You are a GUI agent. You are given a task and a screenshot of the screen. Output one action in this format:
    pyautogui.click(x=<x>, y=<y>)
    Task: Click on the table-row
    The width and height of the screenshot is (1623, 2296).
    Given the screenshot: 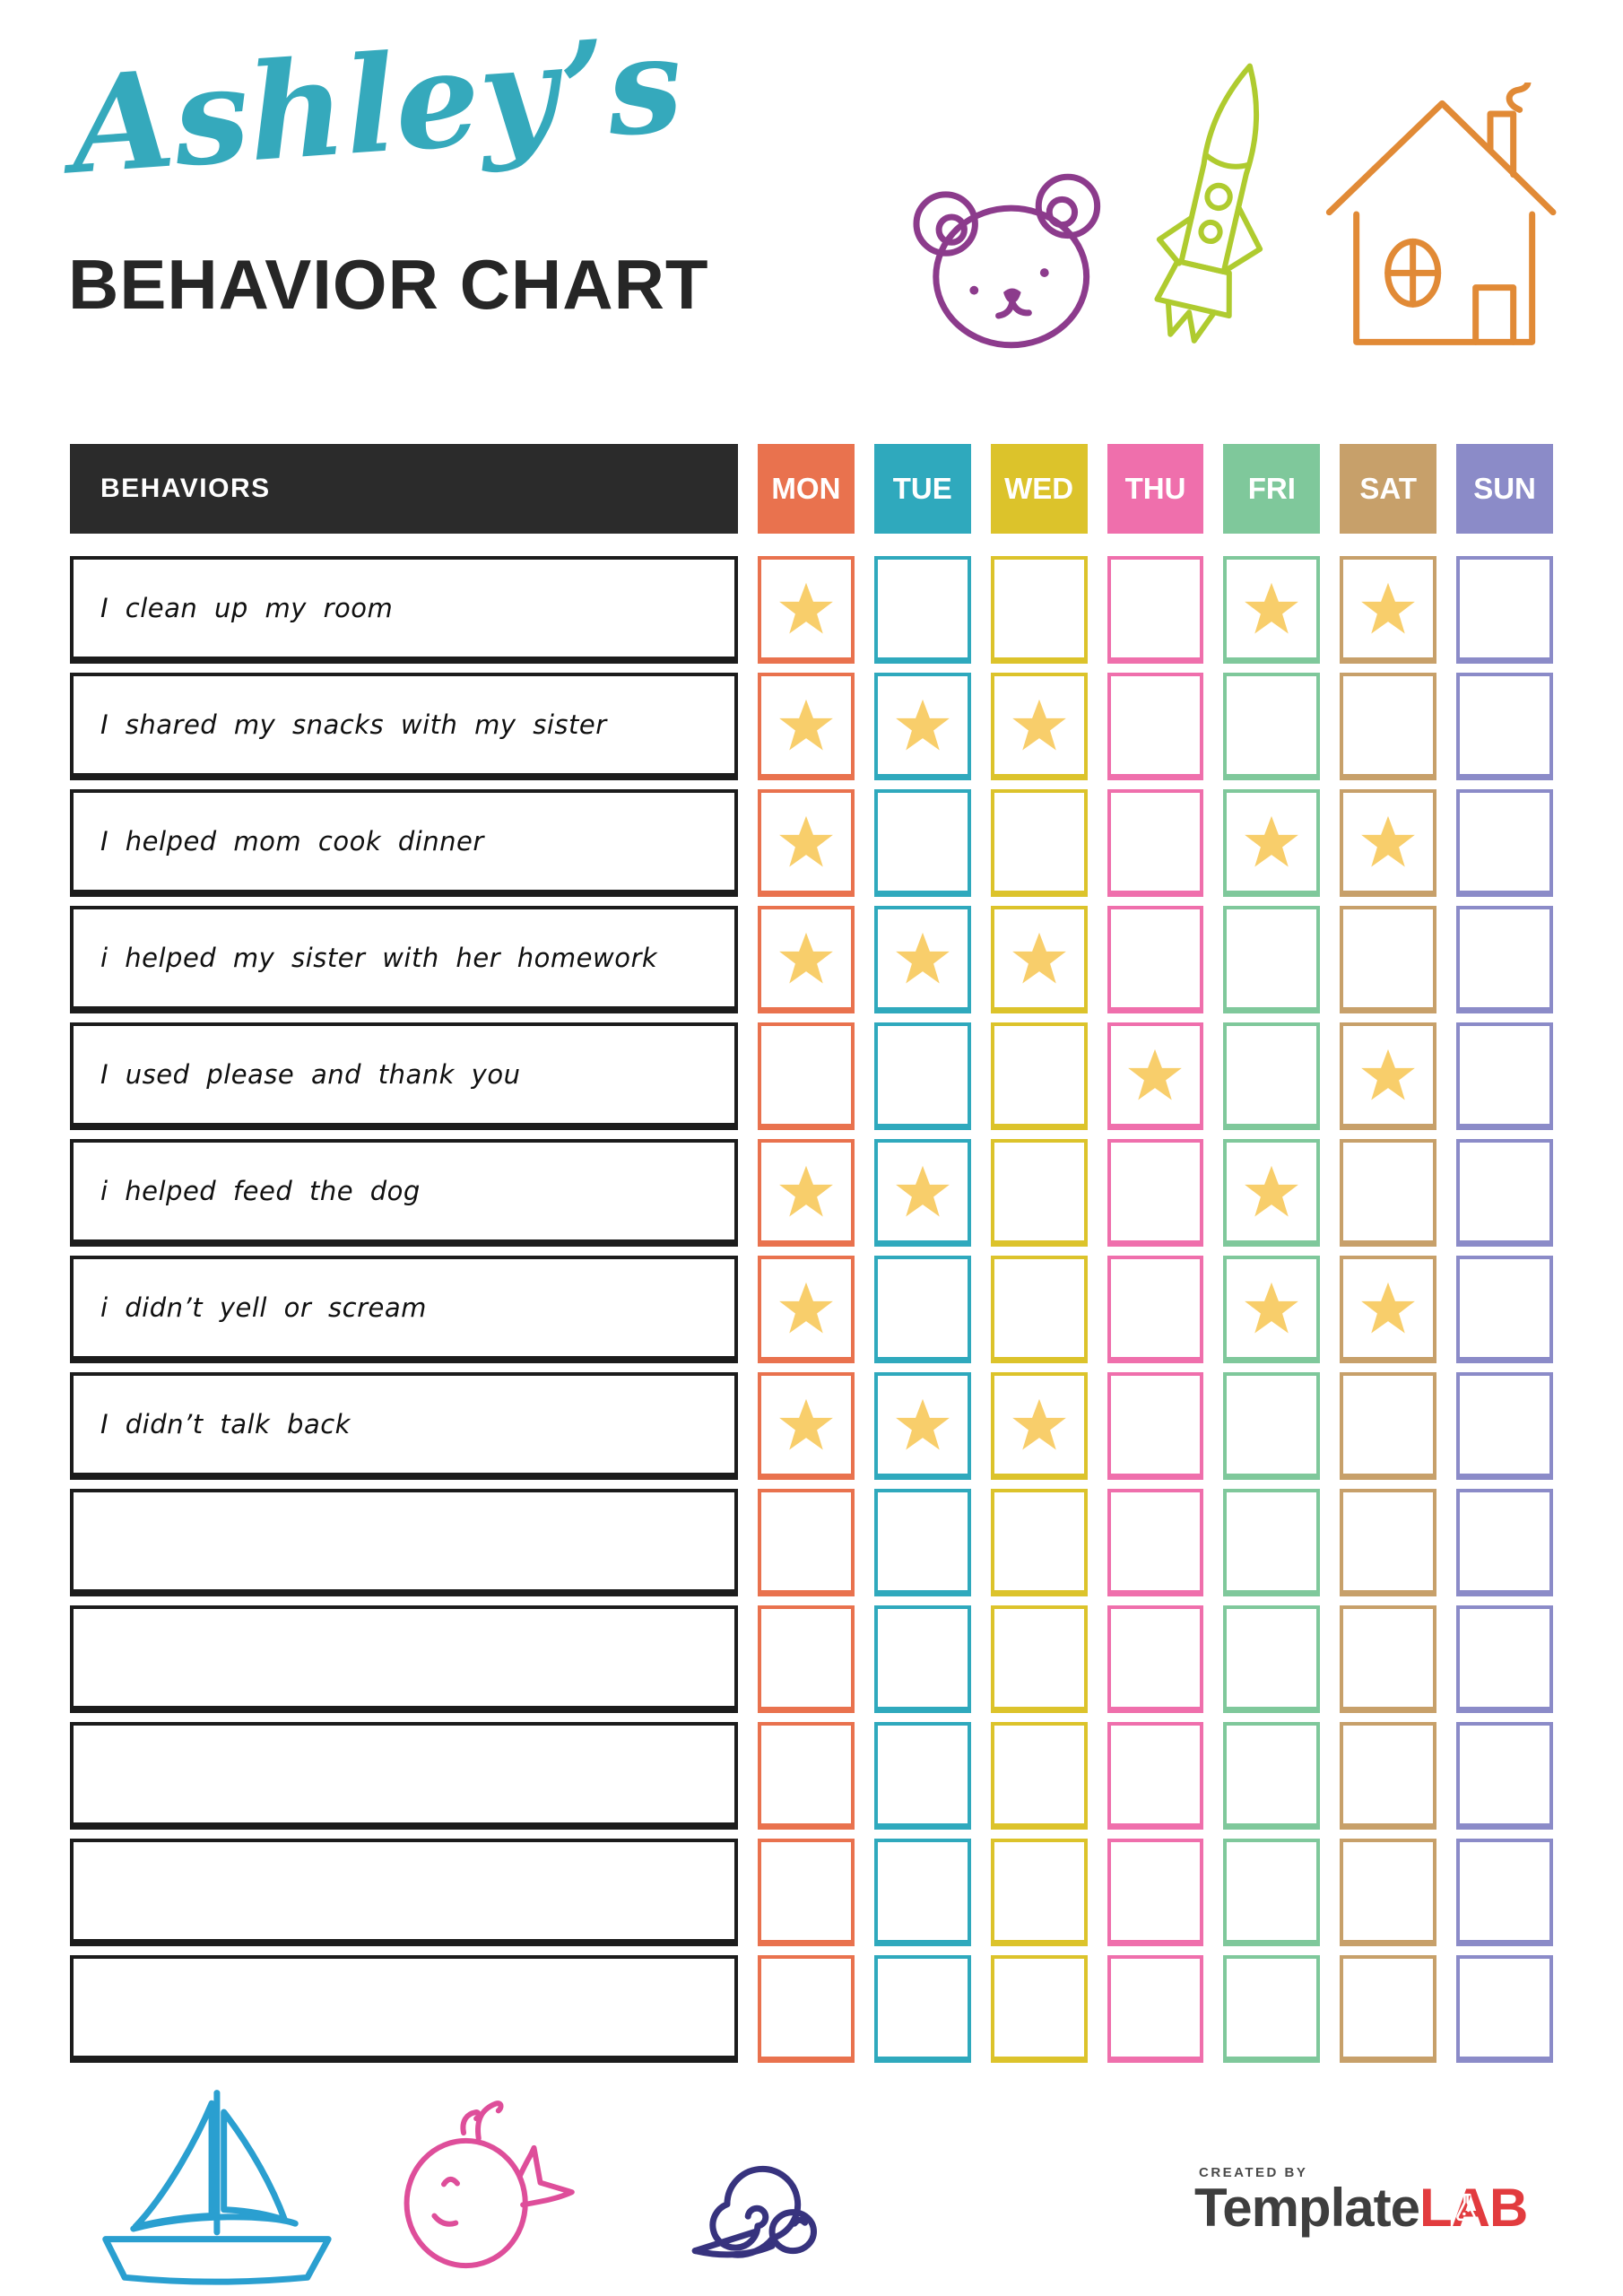 What is the action you would take?
    pyautogui.click(x=811, y=1659)
    